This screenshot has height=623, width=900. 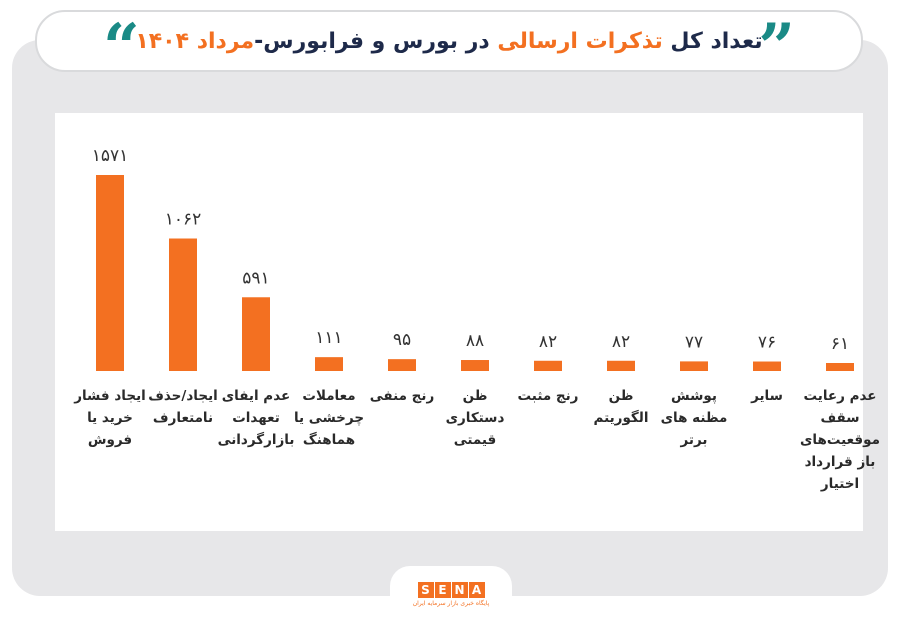 I want to click on category-label: سایر, so click(x=767, y=396).